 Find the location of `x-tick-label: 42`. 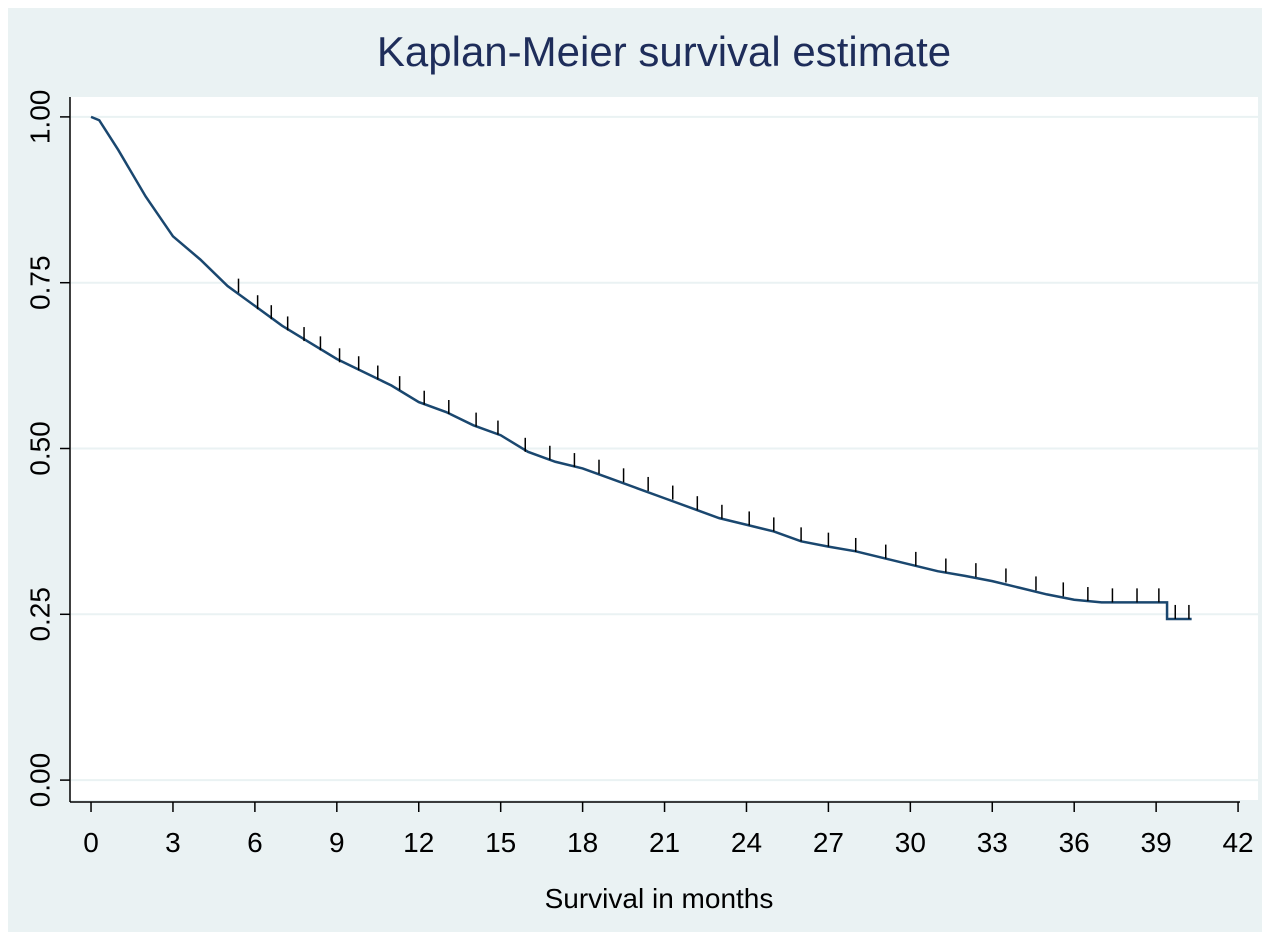

x-tick-label: 42 is located at coordinates (1237, 842).